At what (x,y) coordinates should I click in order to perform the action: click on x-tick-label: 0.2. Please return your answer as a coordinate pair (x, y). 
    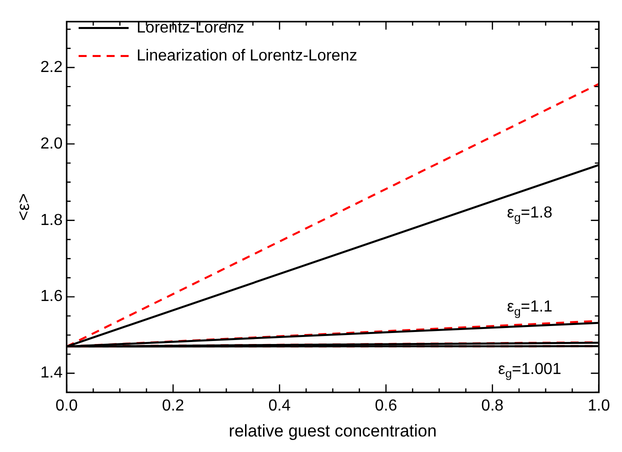
    Looking at the image, I should click on (173, 405).